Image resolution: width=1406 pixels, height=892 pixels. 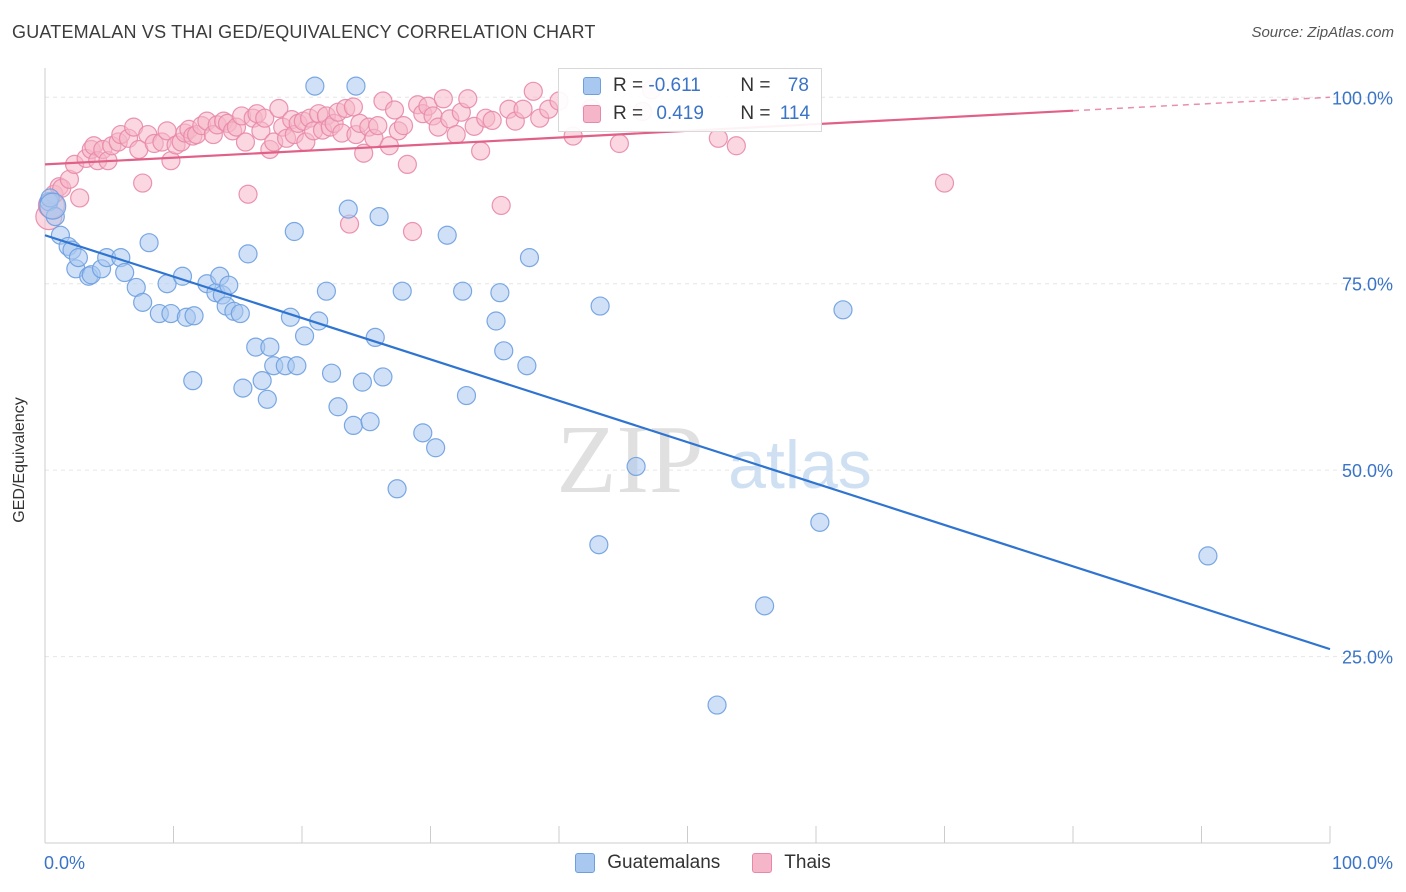 I want to click on thais-legend-swatch, so click(x=762, y=863).